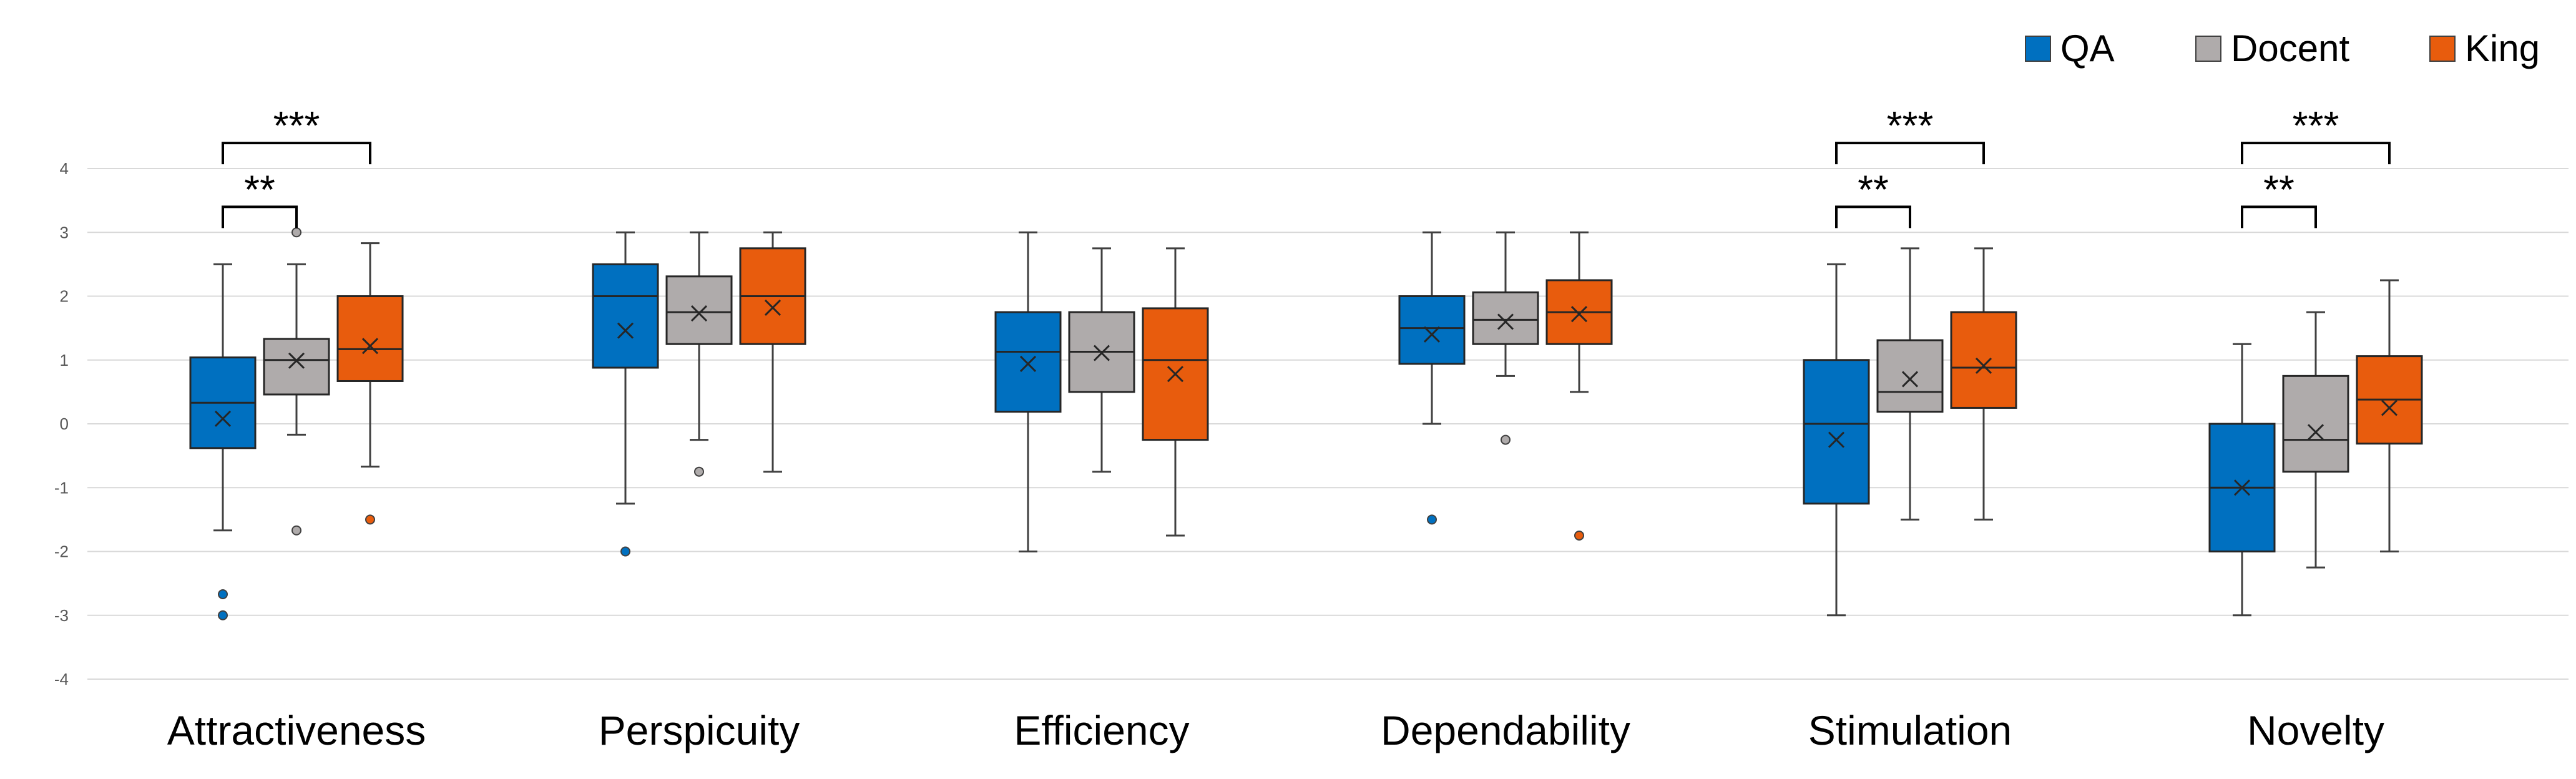  What do you see at coordinates (1306, 165) in the screenshot?
I see `significance-layer: ***************` at bounding box center [1306, 165].